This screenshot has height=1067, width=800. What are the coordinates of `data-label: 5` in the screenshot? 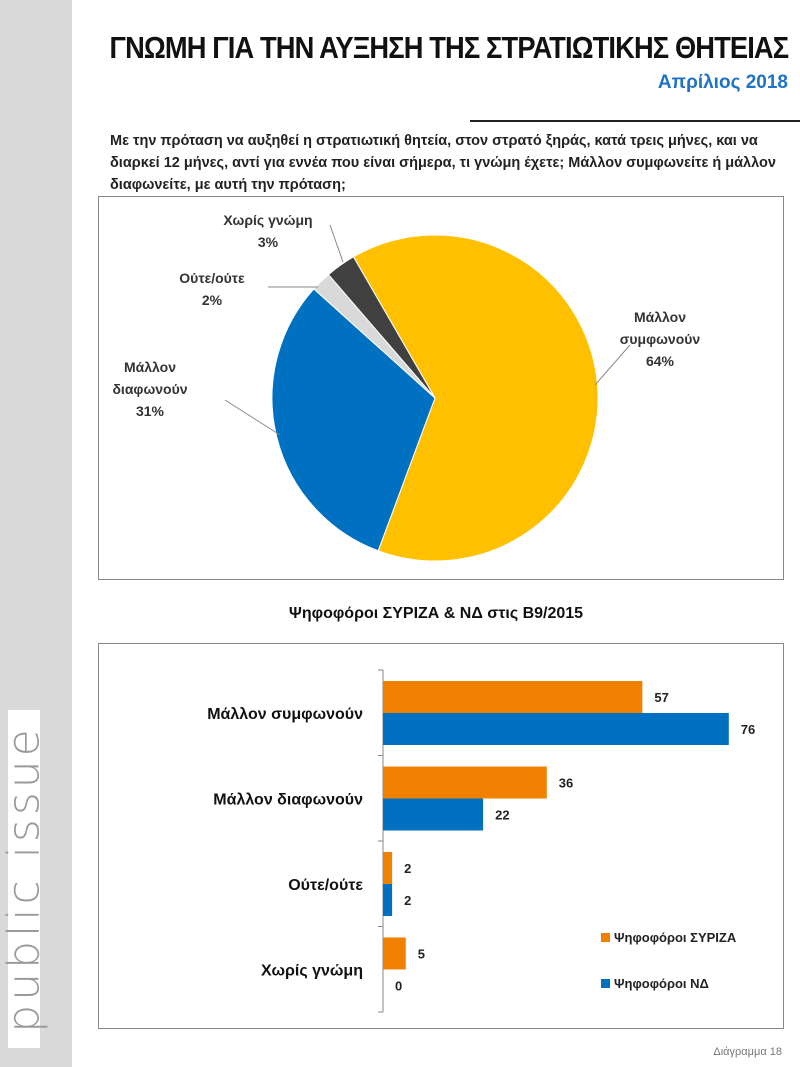 It's located at (421, 954).